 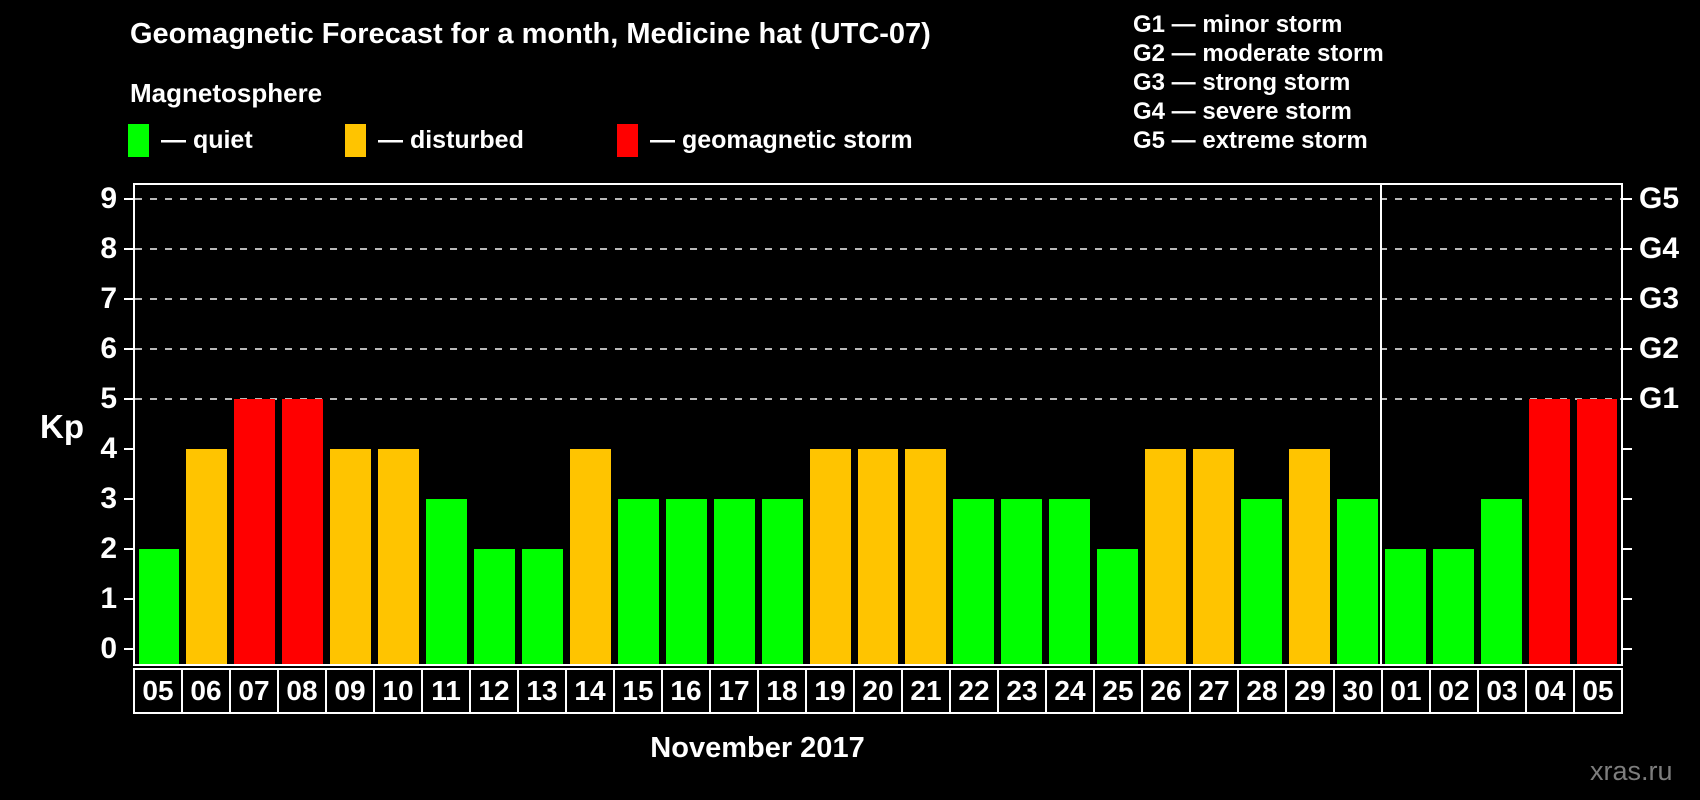 I want to click on y-tick-label-1: 1, so click(x=108, y=598).